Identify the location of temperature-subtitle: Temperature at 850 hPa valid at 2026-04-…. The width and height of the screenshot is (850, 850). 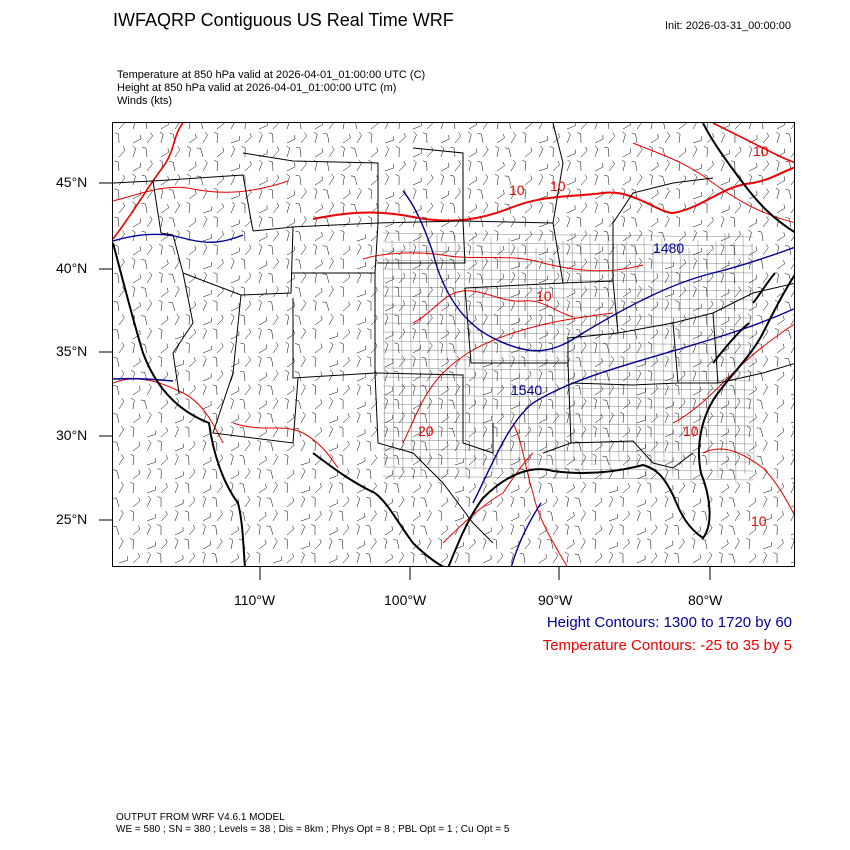
(271, 75).